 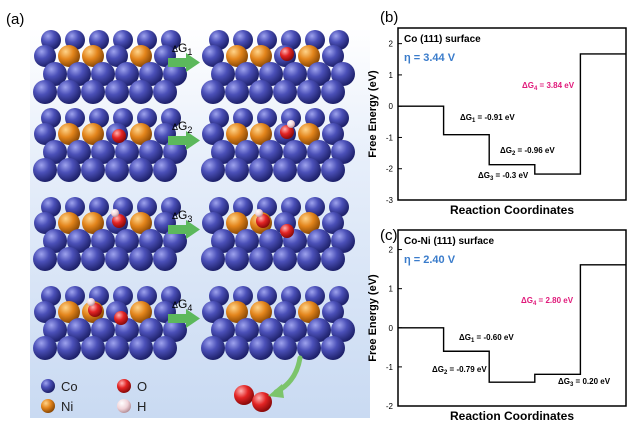 What do you see at coordinates (389, 17) in the screenshot?
I see `panel-label: (b)` at bounding box center [389, 17].